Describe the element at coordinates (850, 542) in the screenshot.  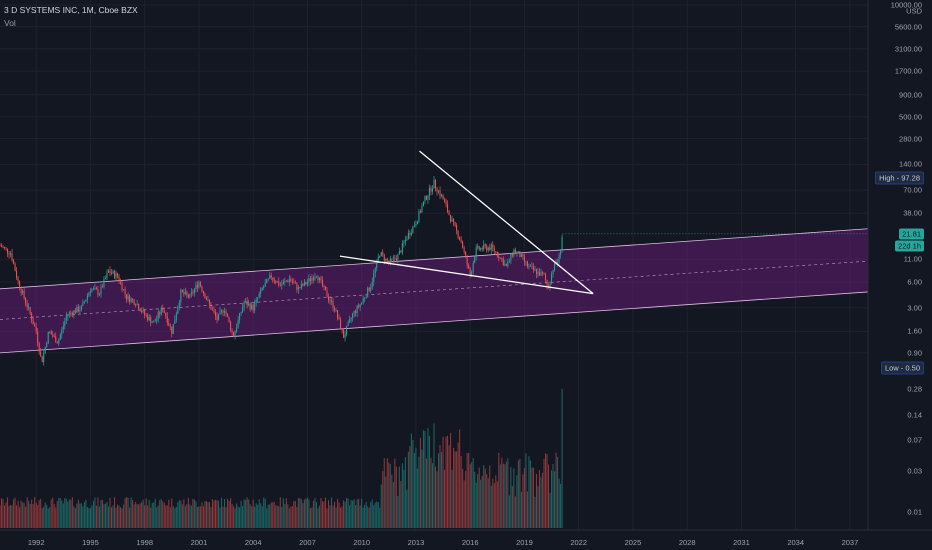
I see `time-tick-label: 2037` at that location.